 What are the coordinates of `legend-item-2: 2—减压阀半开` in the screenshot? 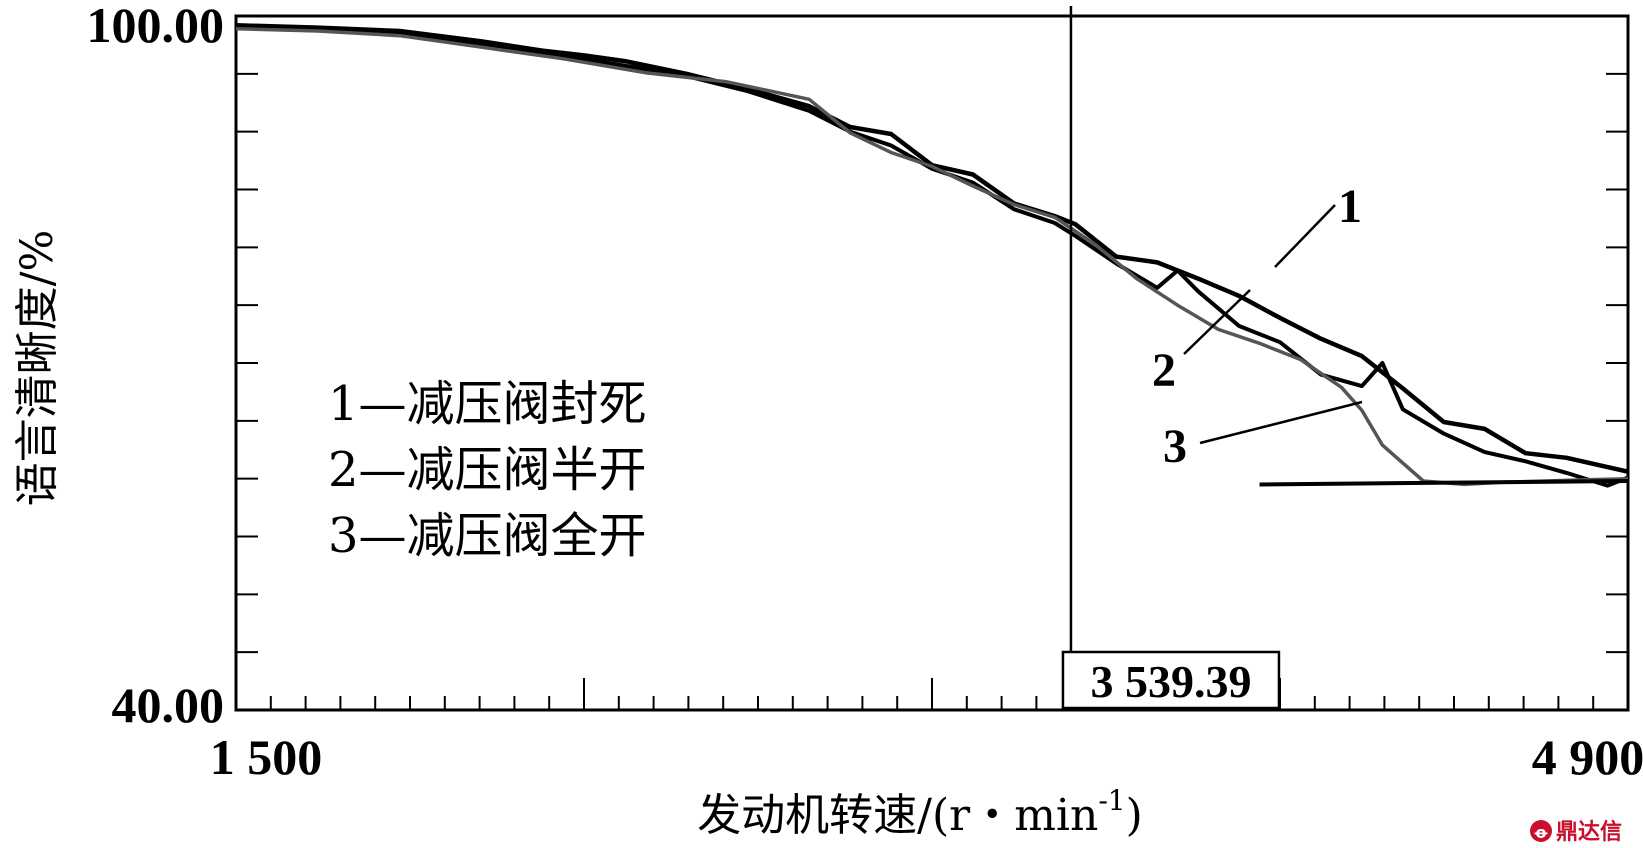 It's located at (487, 470).